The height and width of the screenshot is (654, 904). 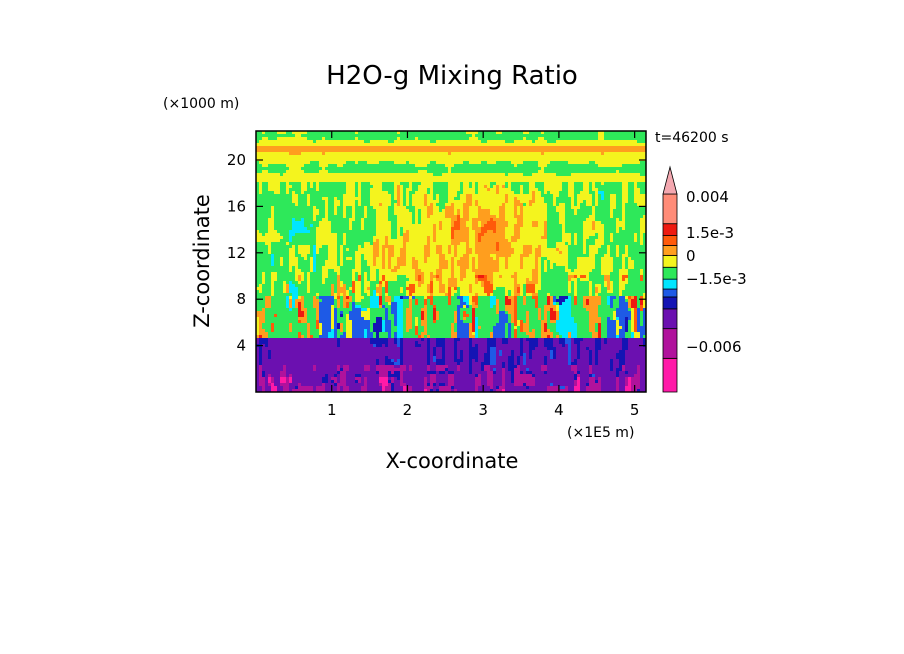 What do you see at coordinates (670, 180) in the screenshot?
I see `colorbar-overflow-triangle` at bounding box center [670, 180].